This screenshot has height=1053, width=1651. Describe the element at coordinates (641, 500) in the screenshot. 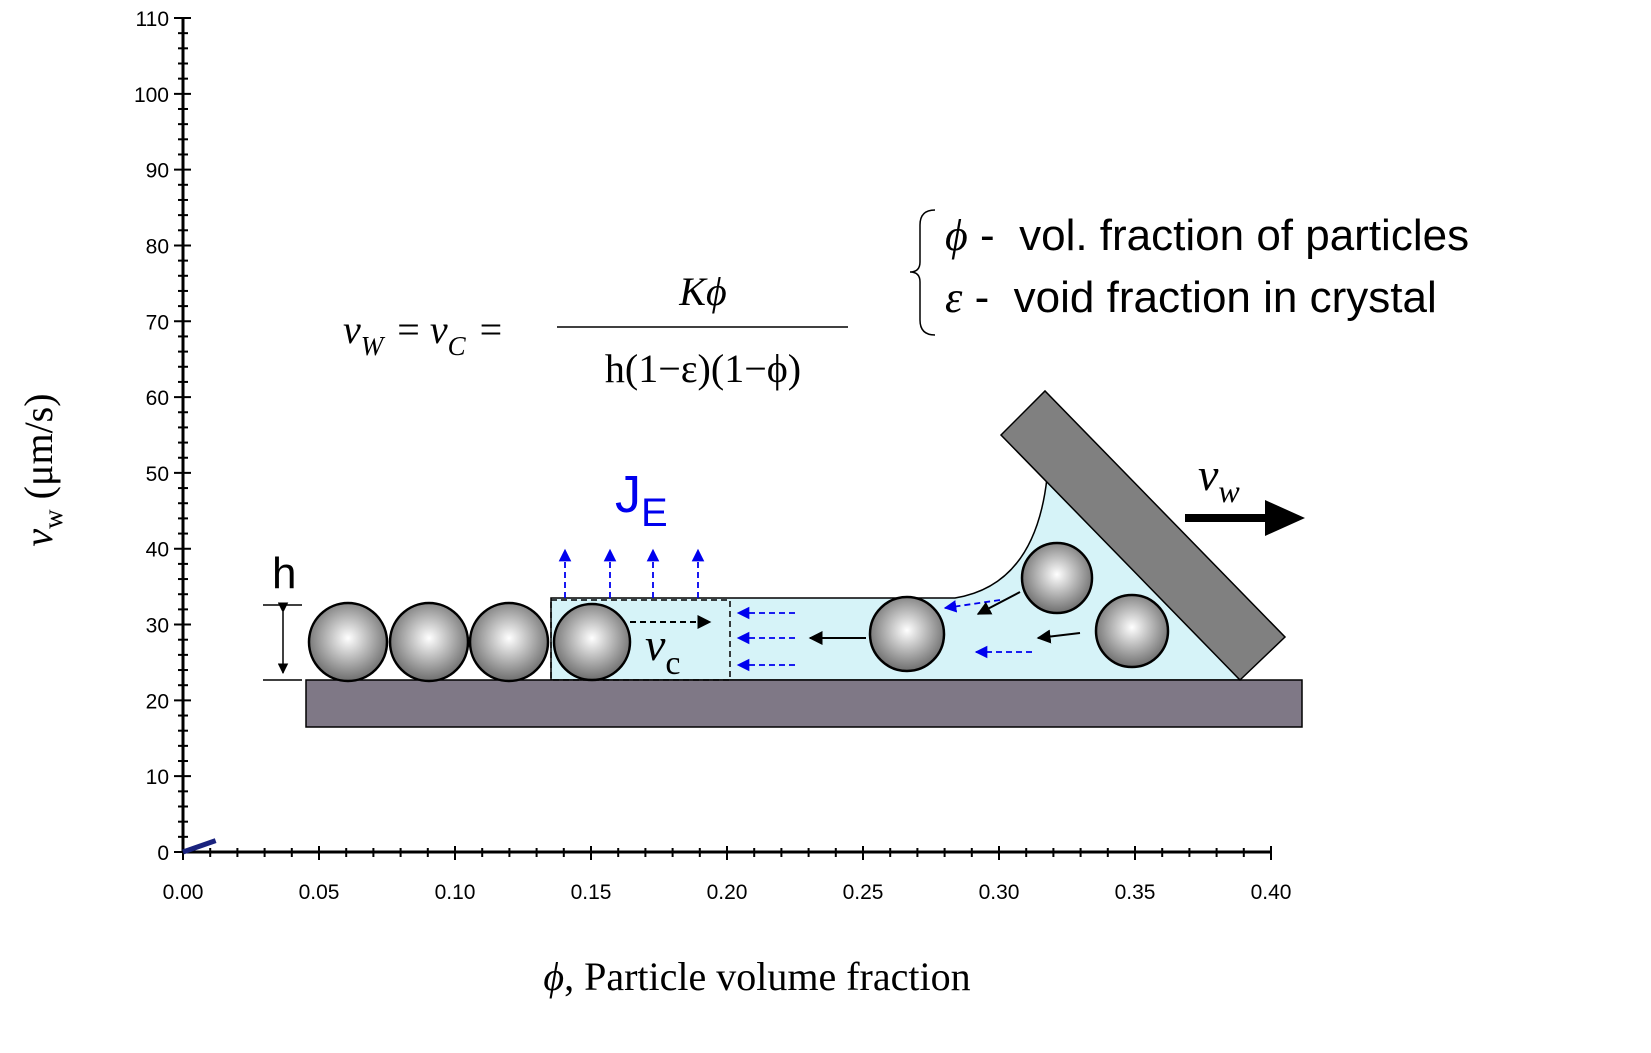

I see `flux-label: JE` at that location.